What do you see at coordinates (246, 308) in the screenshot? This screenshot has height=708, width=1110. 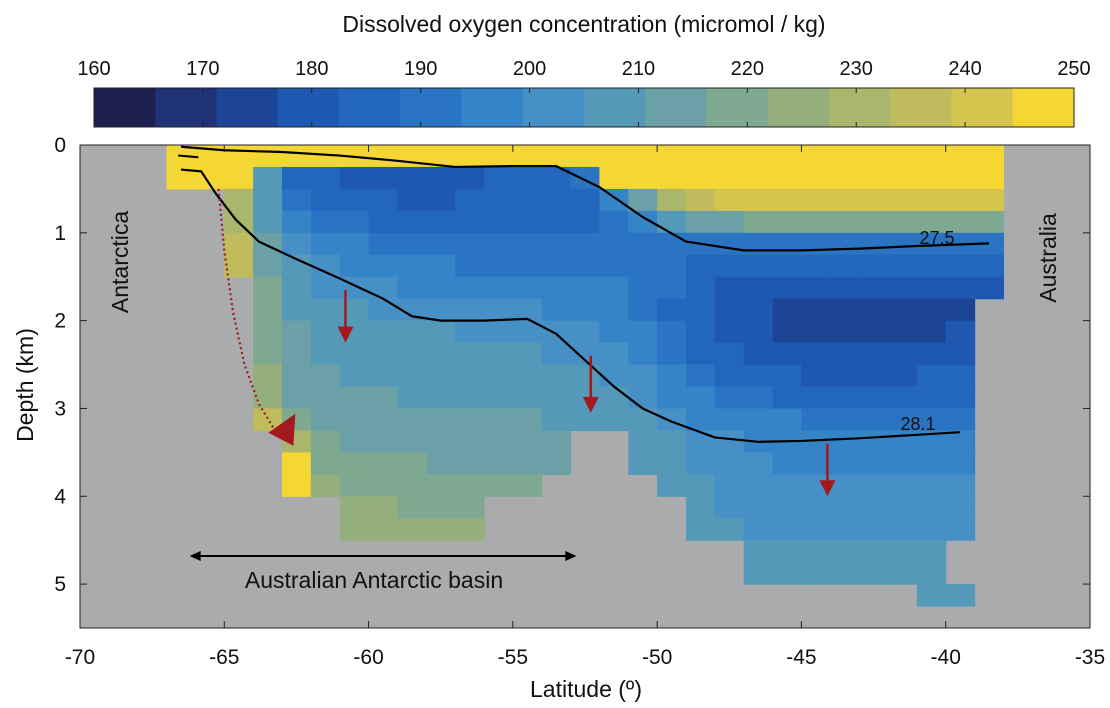 I see `bottom-water-path` at bounding box center [246, 308].